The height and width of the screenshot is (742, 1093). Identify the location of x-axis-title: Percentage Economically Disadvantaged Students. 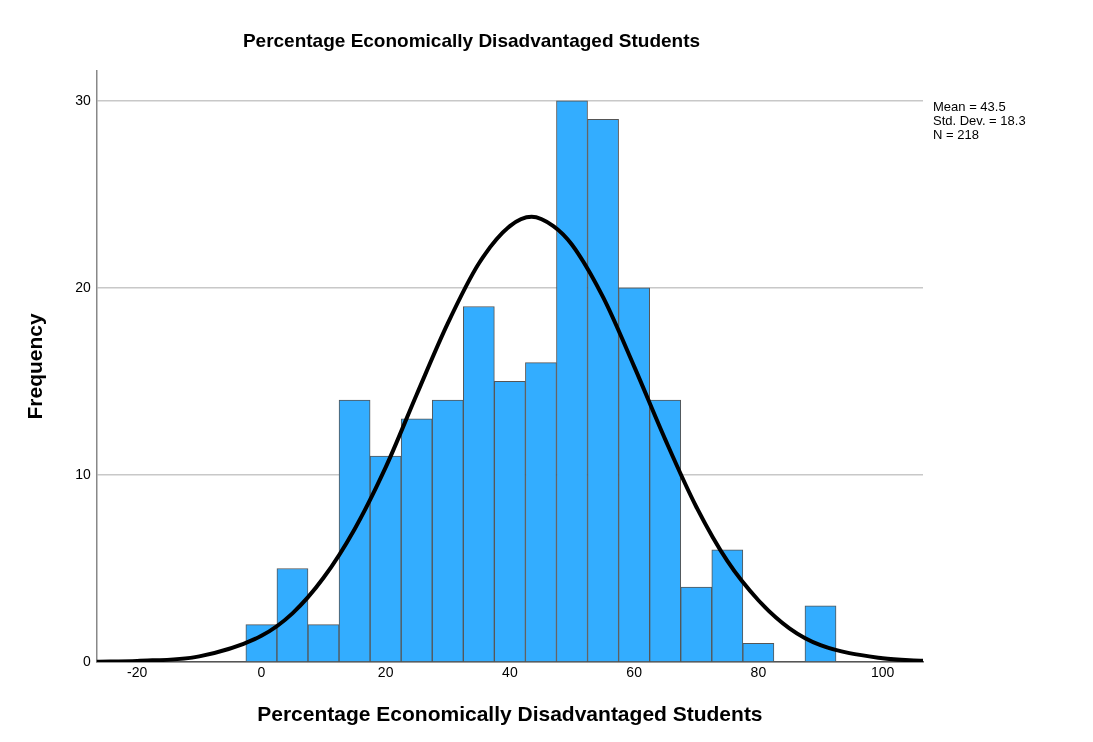
(510, 714).